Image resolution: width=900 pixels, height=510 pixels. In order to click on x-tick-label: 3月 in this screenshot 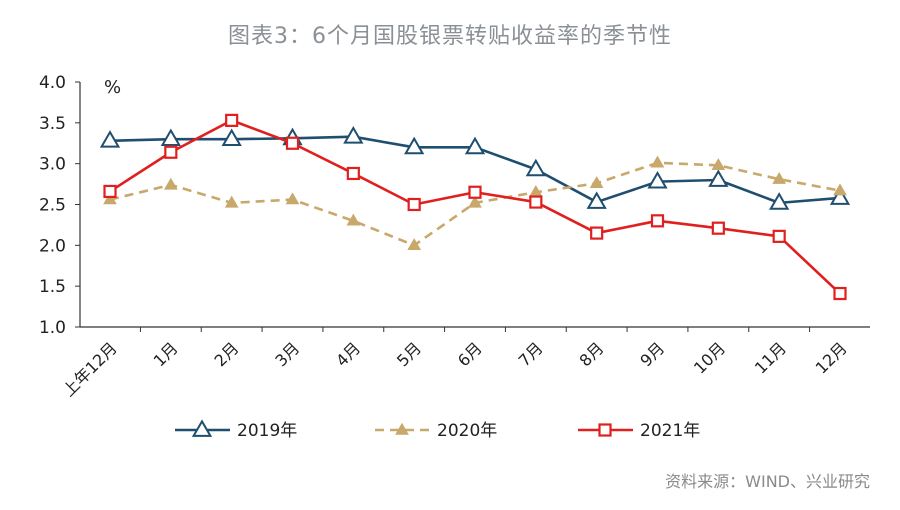, I will do `click(287, 354)`.